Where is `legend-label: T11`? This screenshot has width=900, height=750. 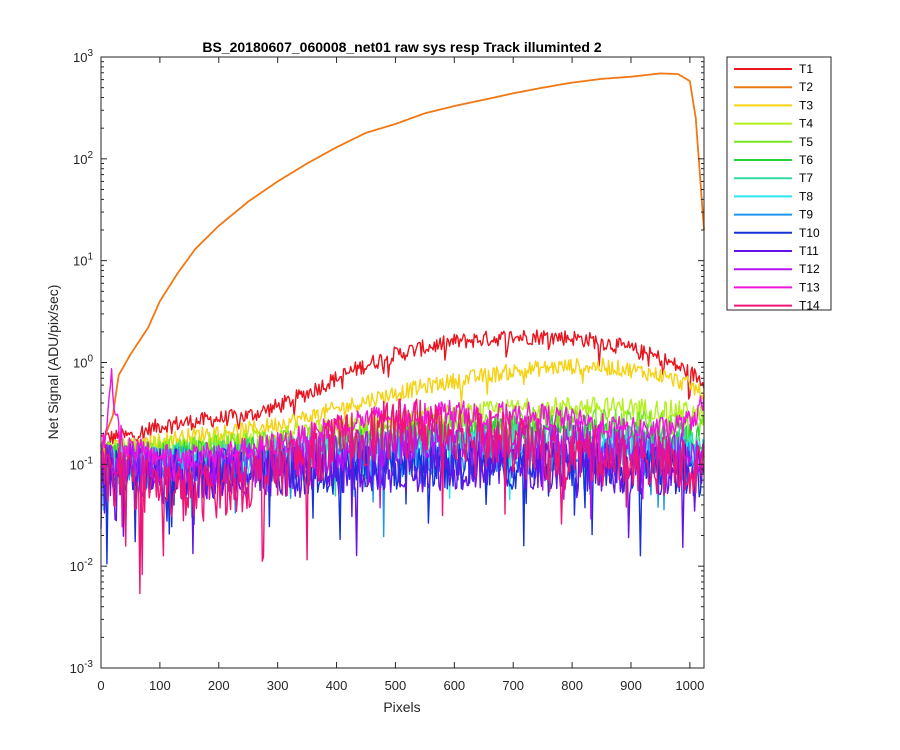 legend-label: T11 is located at coordinates (809, 251).